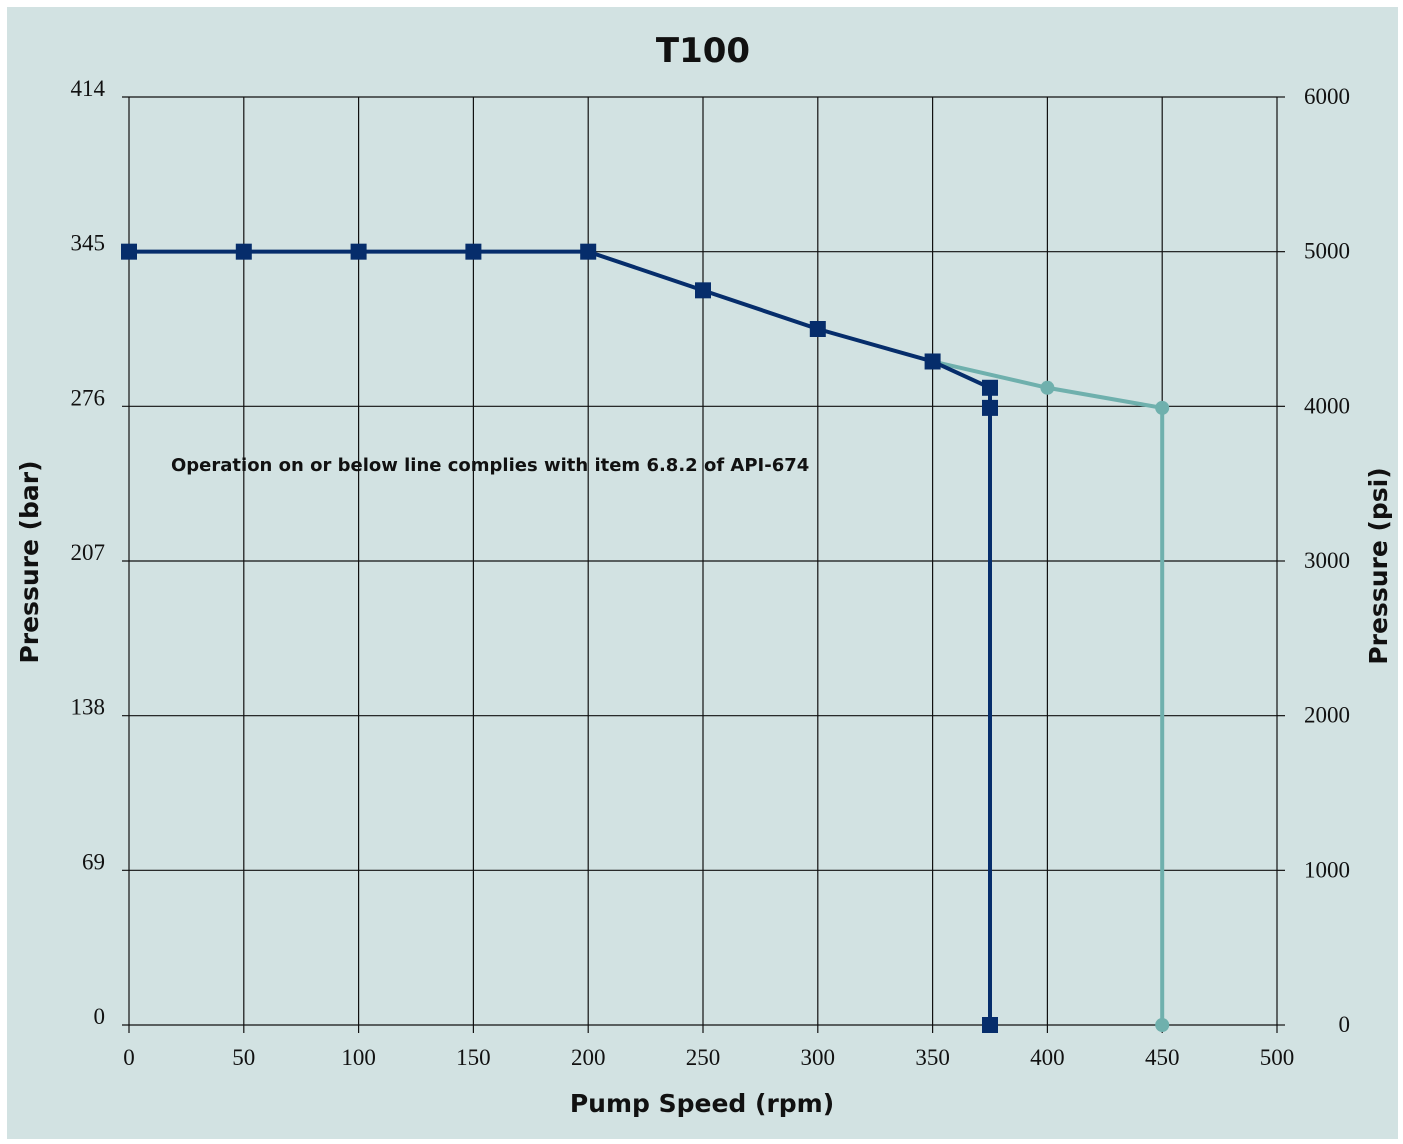  I want to click on x-tick-label: 450, so click(1162, 1057).